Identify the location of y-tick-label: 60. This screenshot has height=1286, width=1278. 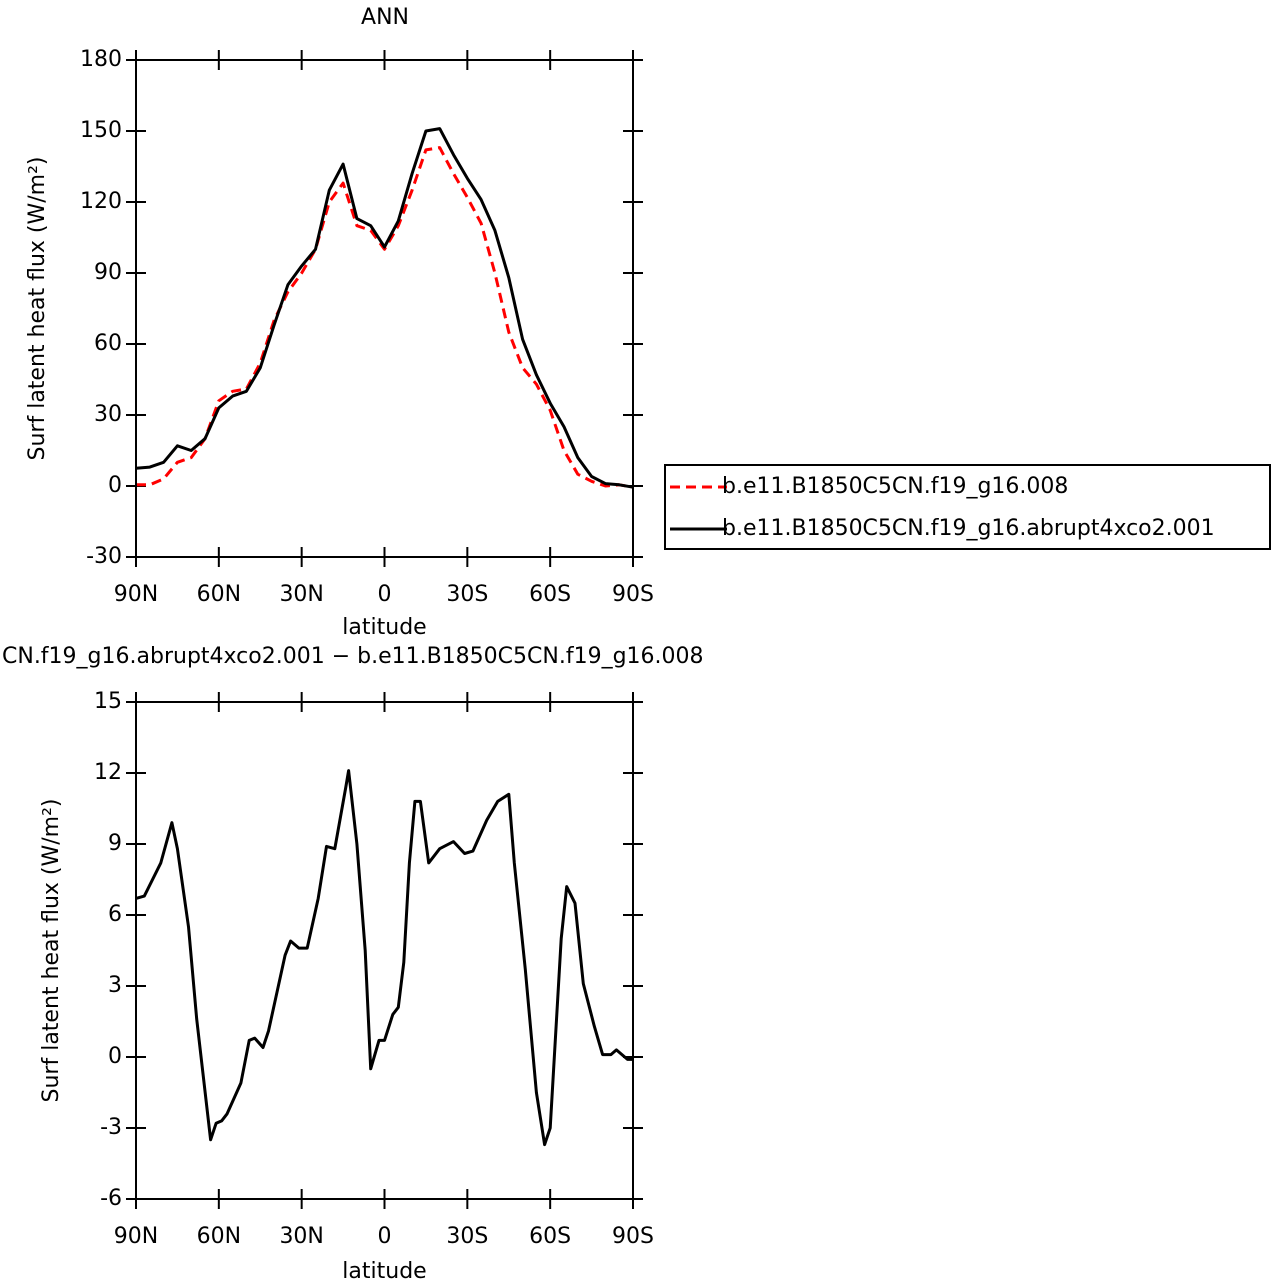
(108, 343).